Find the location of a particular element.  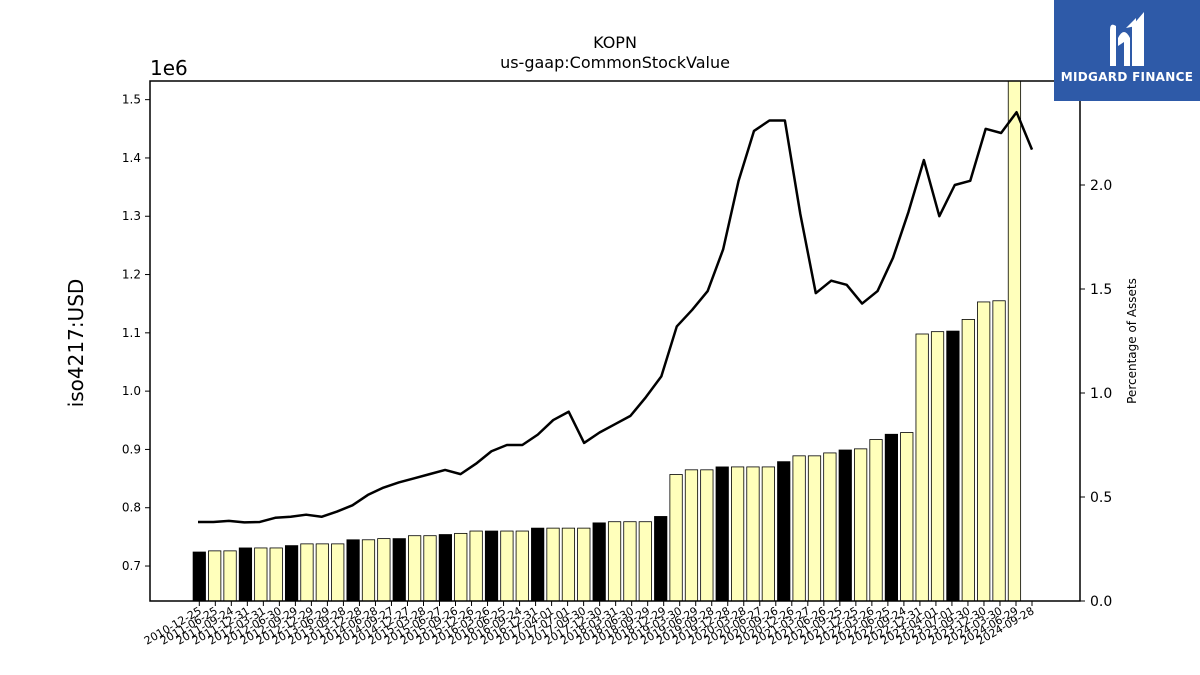

y2-tick-label: 1.5 is located at coordinates (1101, 290).